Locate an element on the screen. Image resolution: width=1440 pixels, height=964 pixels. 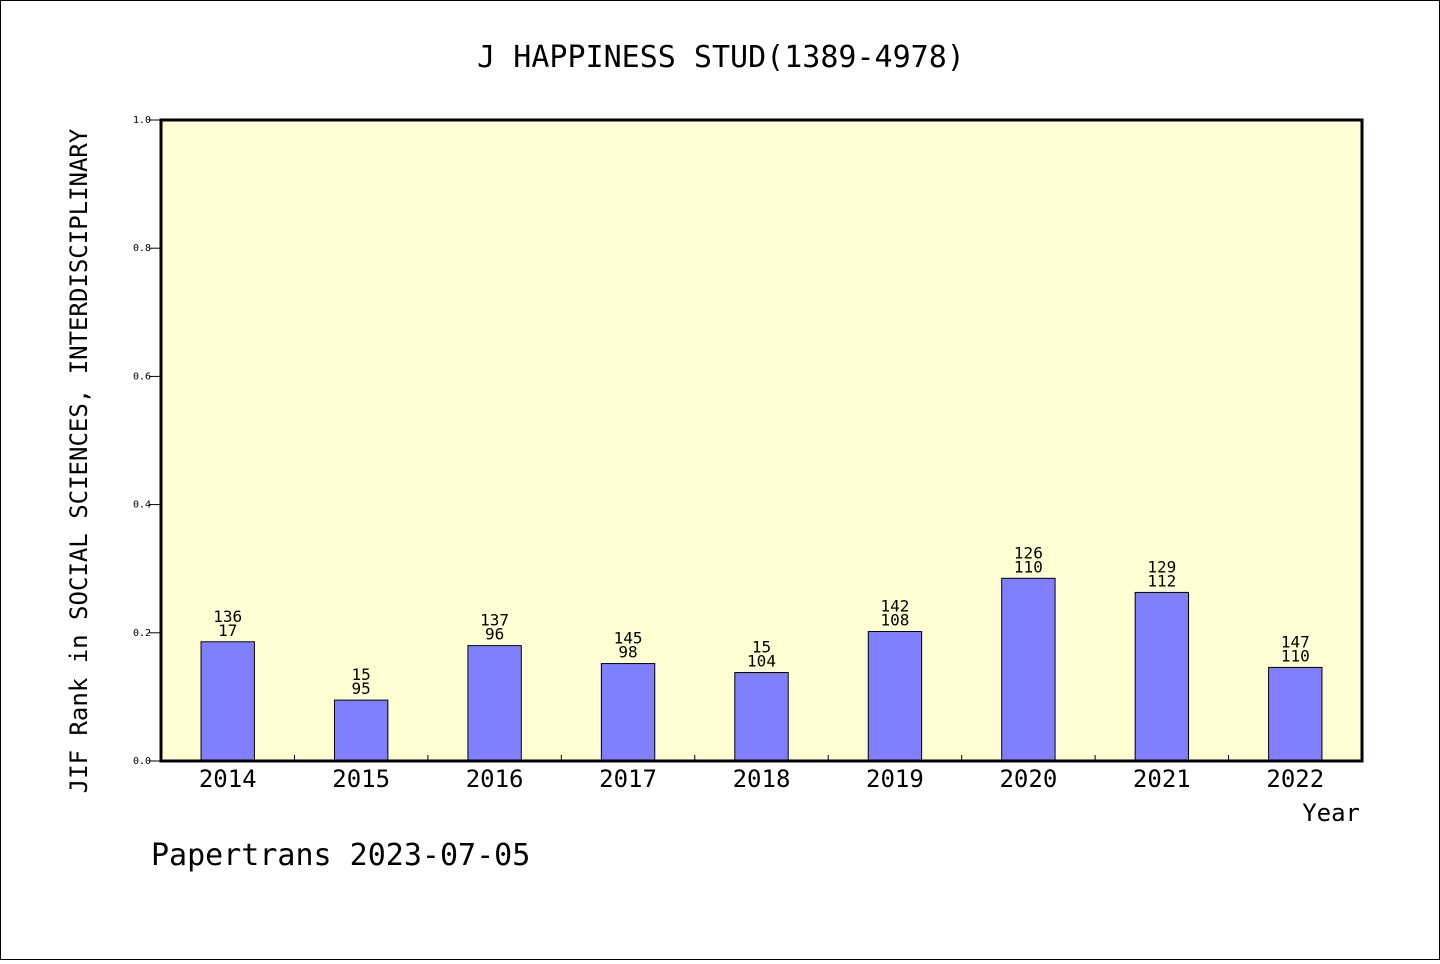
y-tick-label: 0.8 is located at coordinates (142, 248).